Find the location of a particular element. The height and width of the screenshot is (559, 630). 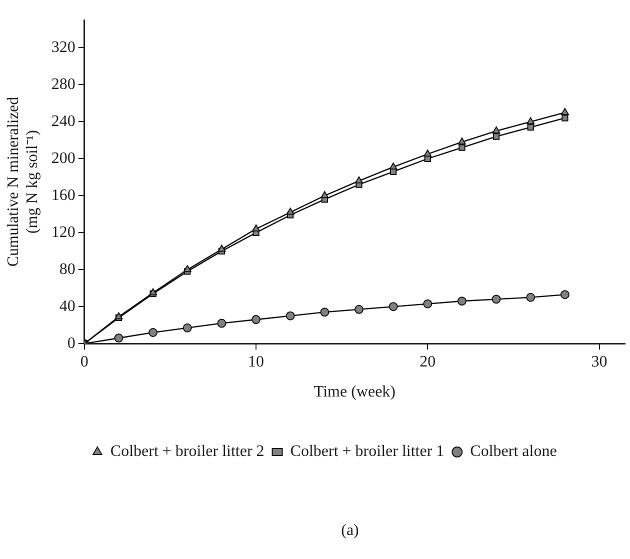

legend-label: Colbert + broiler litter 1 is located at coordinates (367, 451).